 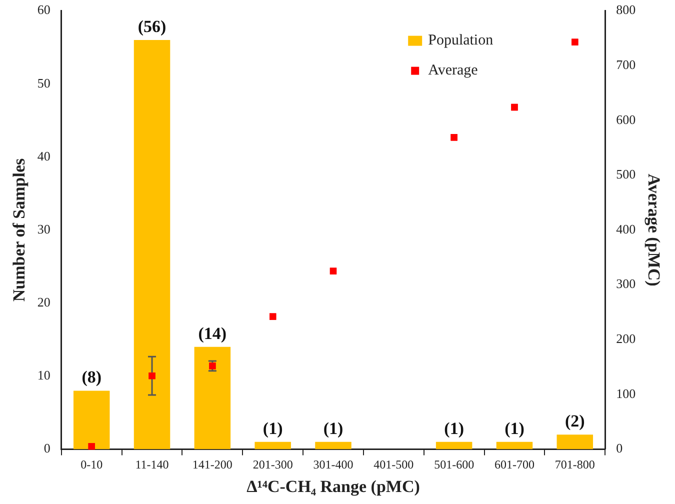 I want to click on y2-tick-label: 100, so click(x=626, y=393).